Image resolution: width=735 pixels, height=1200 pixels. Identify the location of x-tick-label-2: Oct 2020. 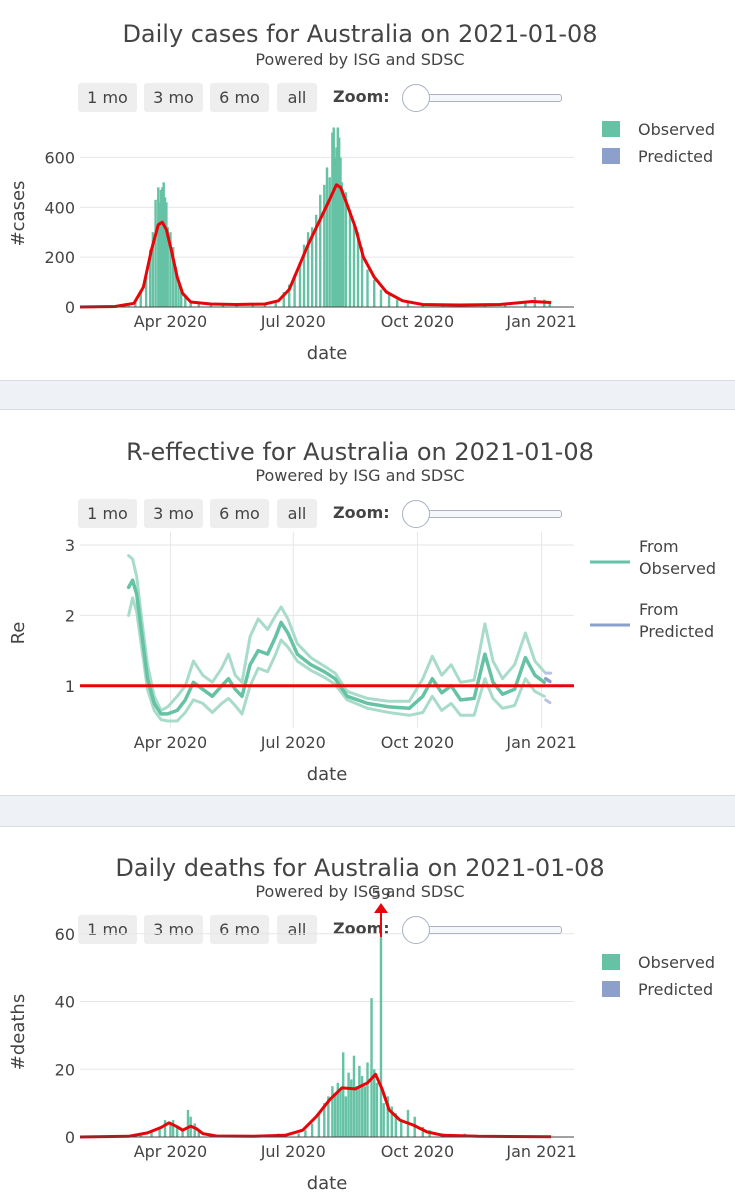
(417, 1151).